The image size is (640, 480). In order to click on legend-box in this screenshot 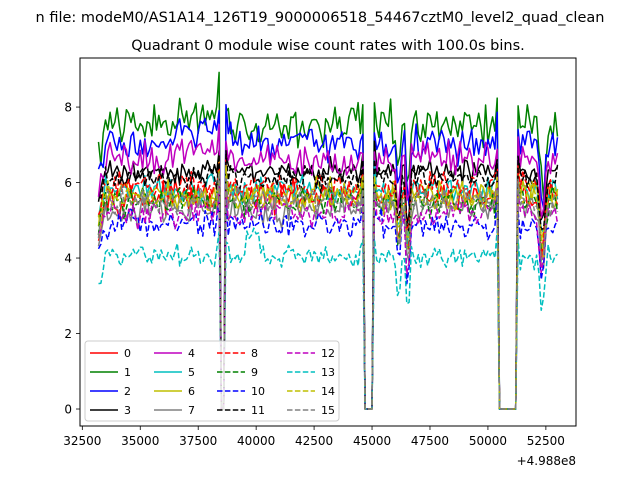, I will do `click(212, 381)`.